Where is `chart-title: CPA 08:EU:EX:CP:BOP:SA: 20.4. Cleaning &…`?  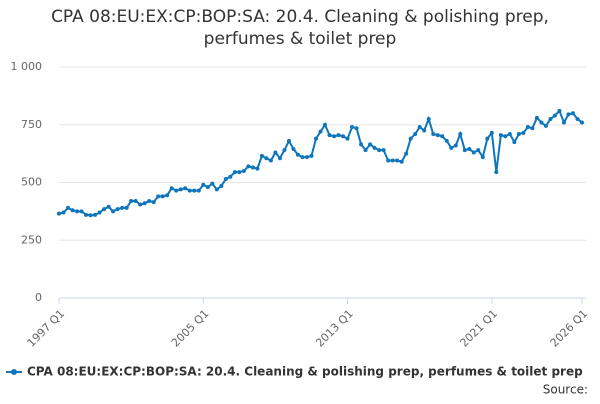 chart-title: CPA 08:EU:EX:CP:BOP:SA: 20.4. Cleaning &… is located at coordinates (300, 28).